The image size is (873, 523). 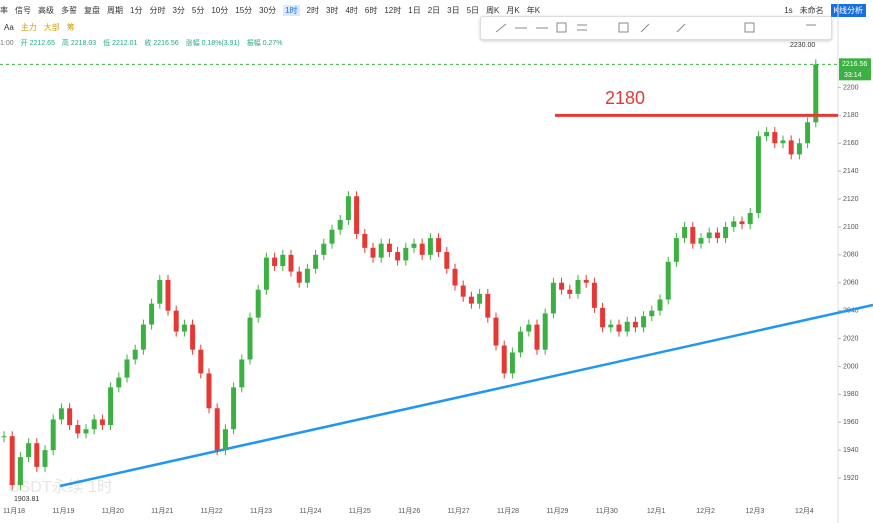 What do you see at coordinates (788, 10) in the screenshot?
I see `toolbar-item: 1s` at bounding box center [788, 10].